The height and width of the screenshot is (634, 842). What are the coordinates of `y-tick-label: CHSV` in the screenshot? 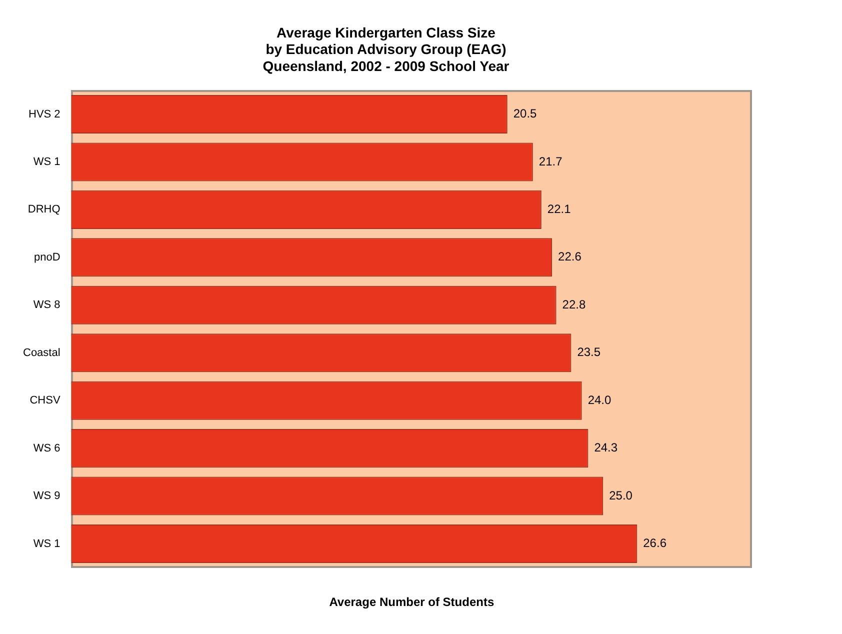 It's located at (45, 400).